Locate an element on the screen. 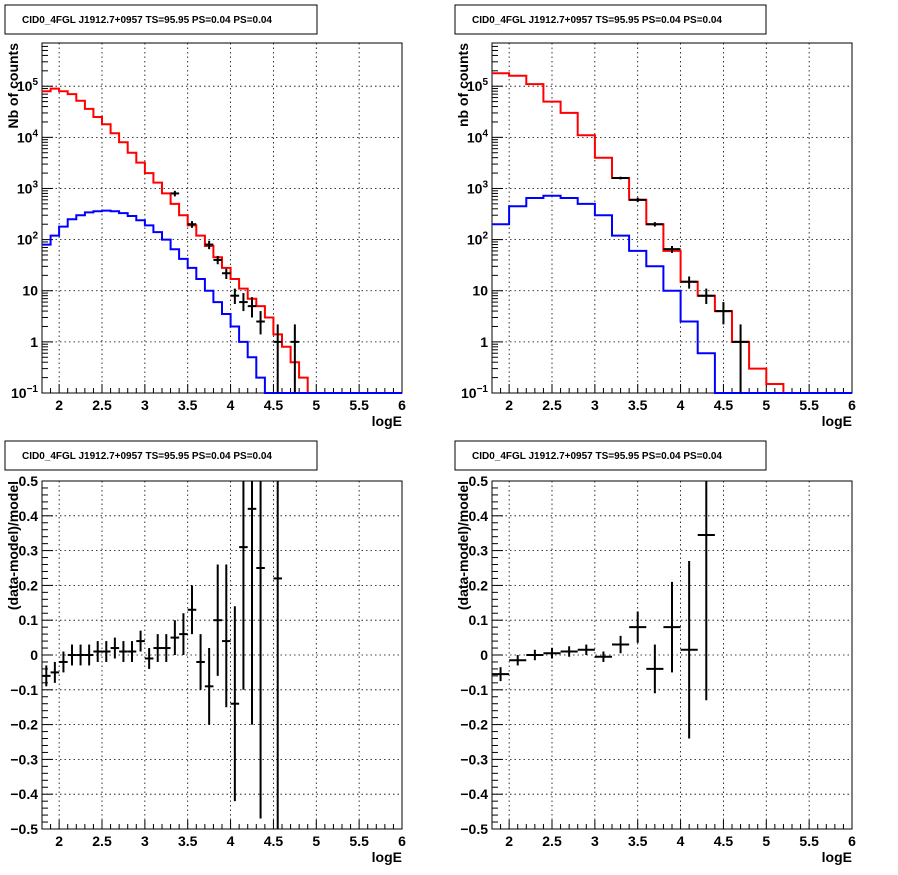 This screenshot has width=898, height=875. y-tick-label: 0.5 is located at coordinates (29, 481).